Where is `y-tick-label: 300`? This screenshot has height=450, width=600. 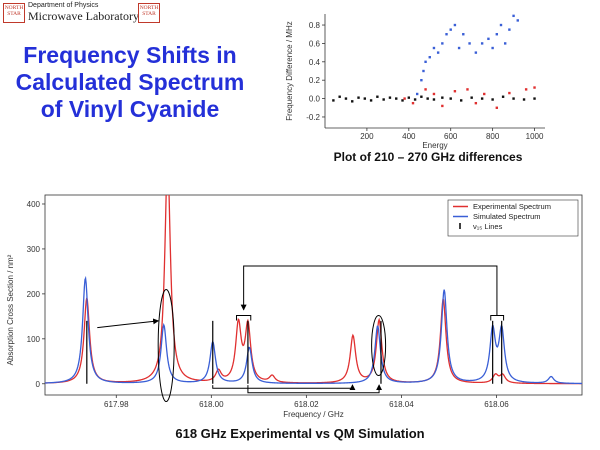
y-tick-label: 300 is located at coordinates (34, 249).